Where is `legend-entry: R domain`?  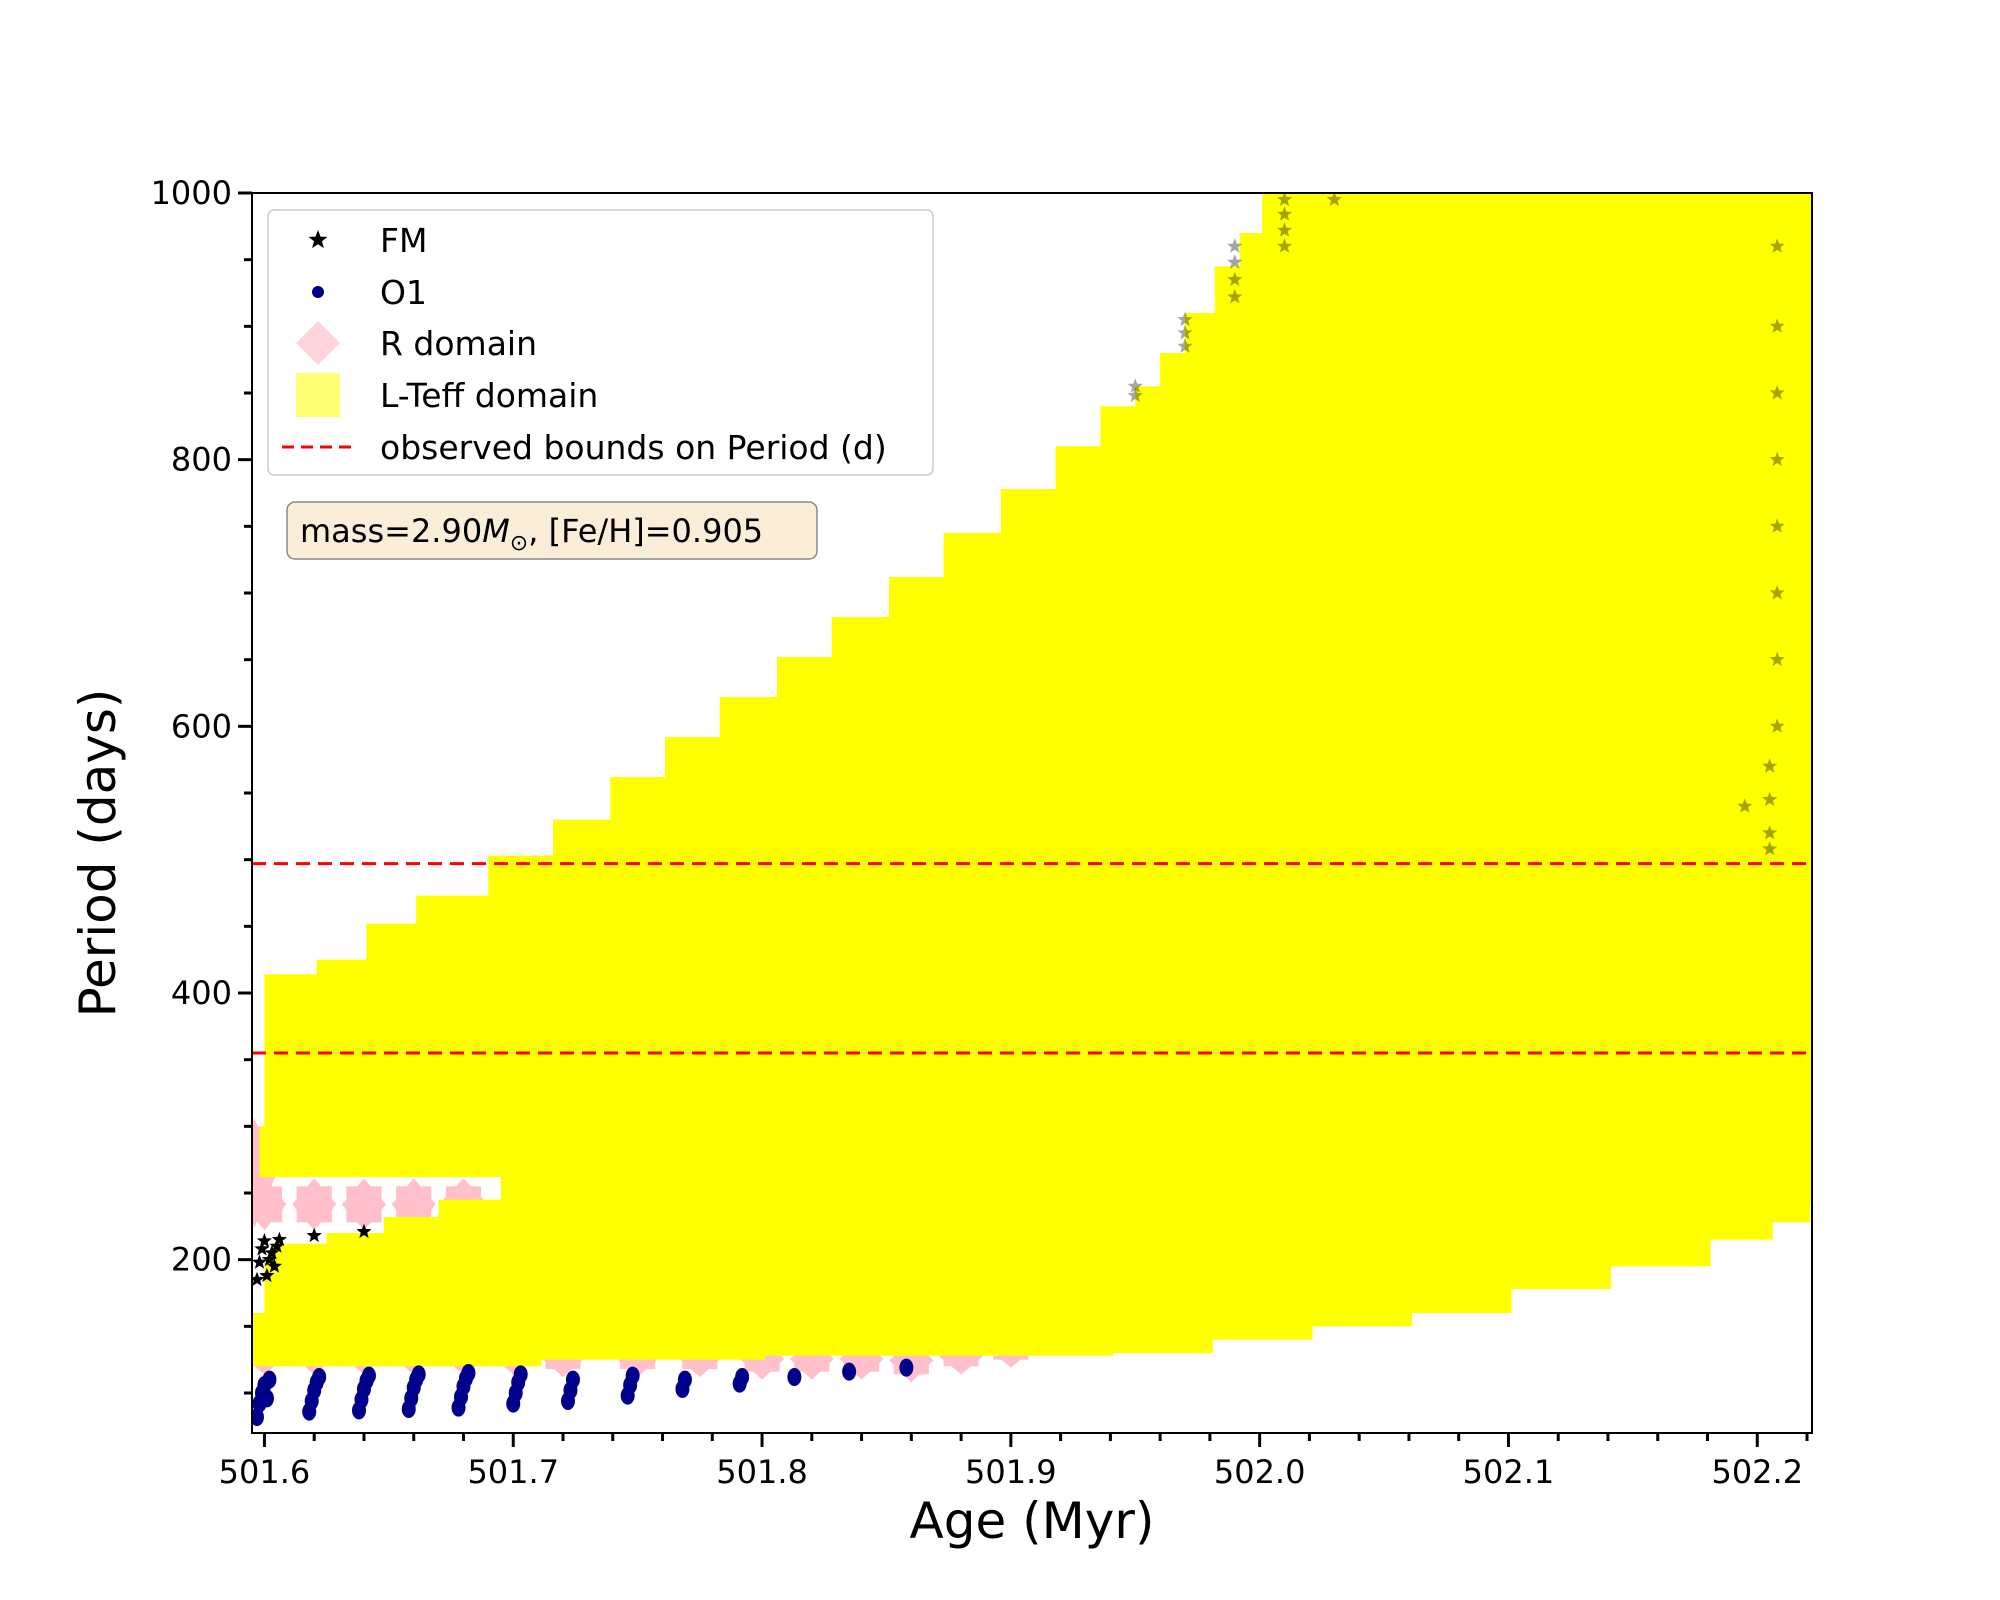
legend-entry: R domain is located at coordinates (416, 343).